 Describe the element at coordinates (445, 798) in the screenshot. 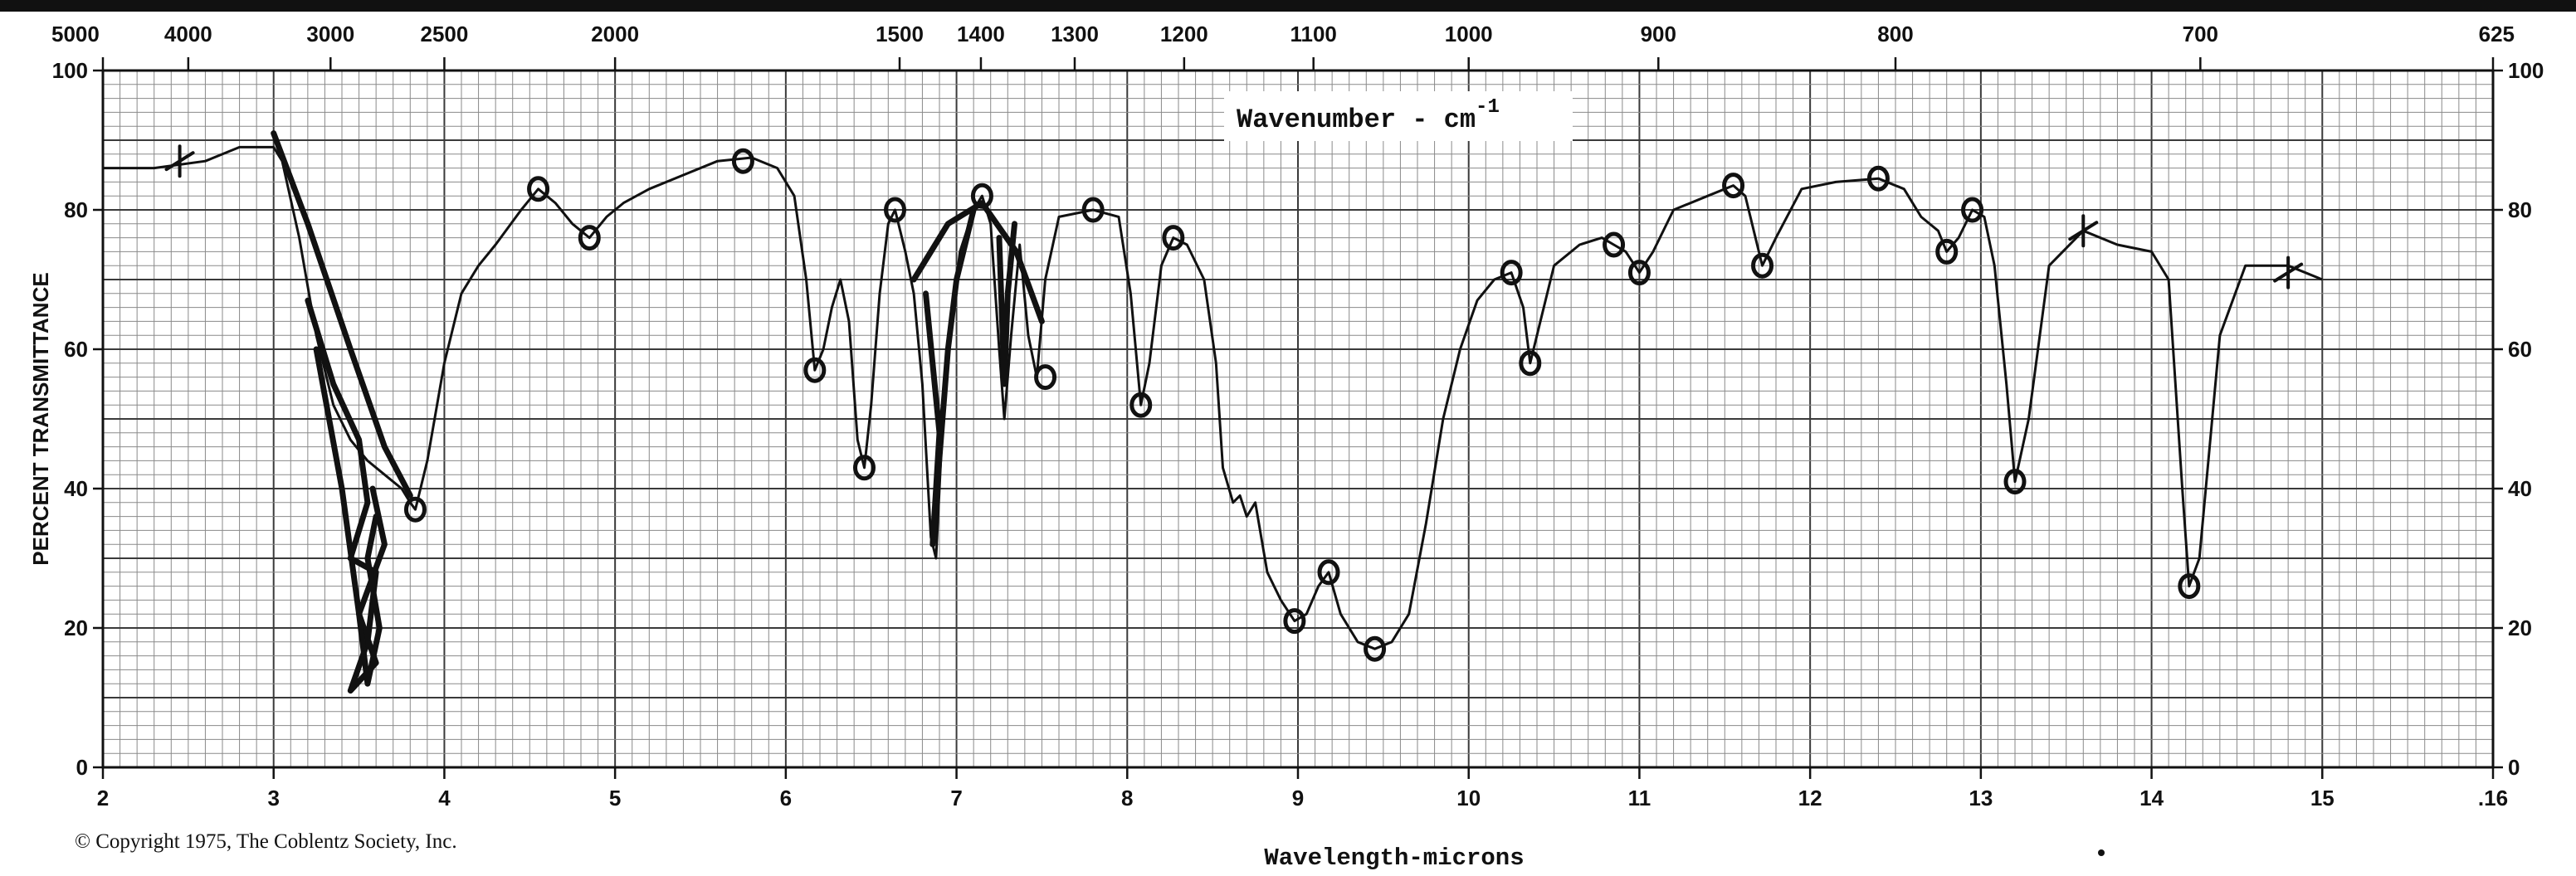

I see `x-tick-label: 4` at that location.